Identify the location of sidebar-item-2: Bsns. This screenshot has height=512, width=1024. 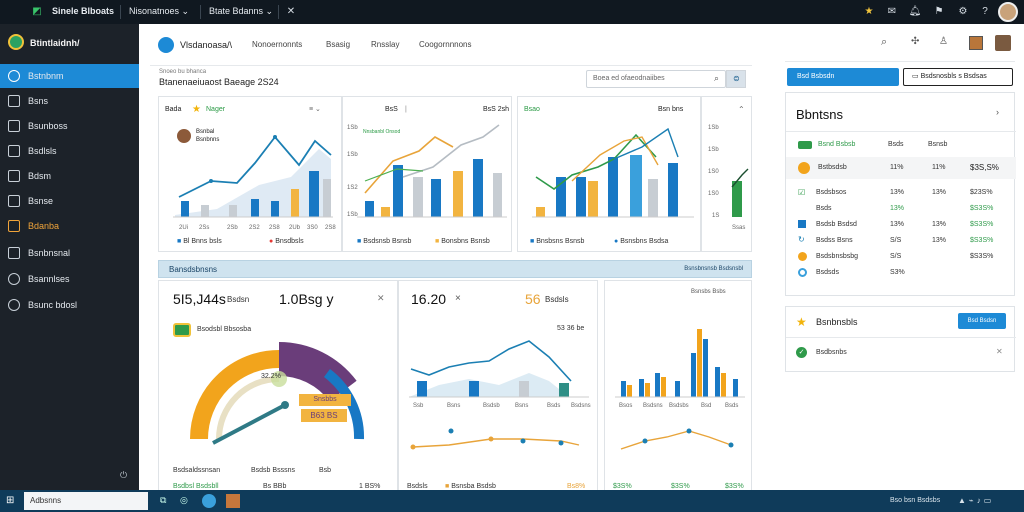
(69, 101).